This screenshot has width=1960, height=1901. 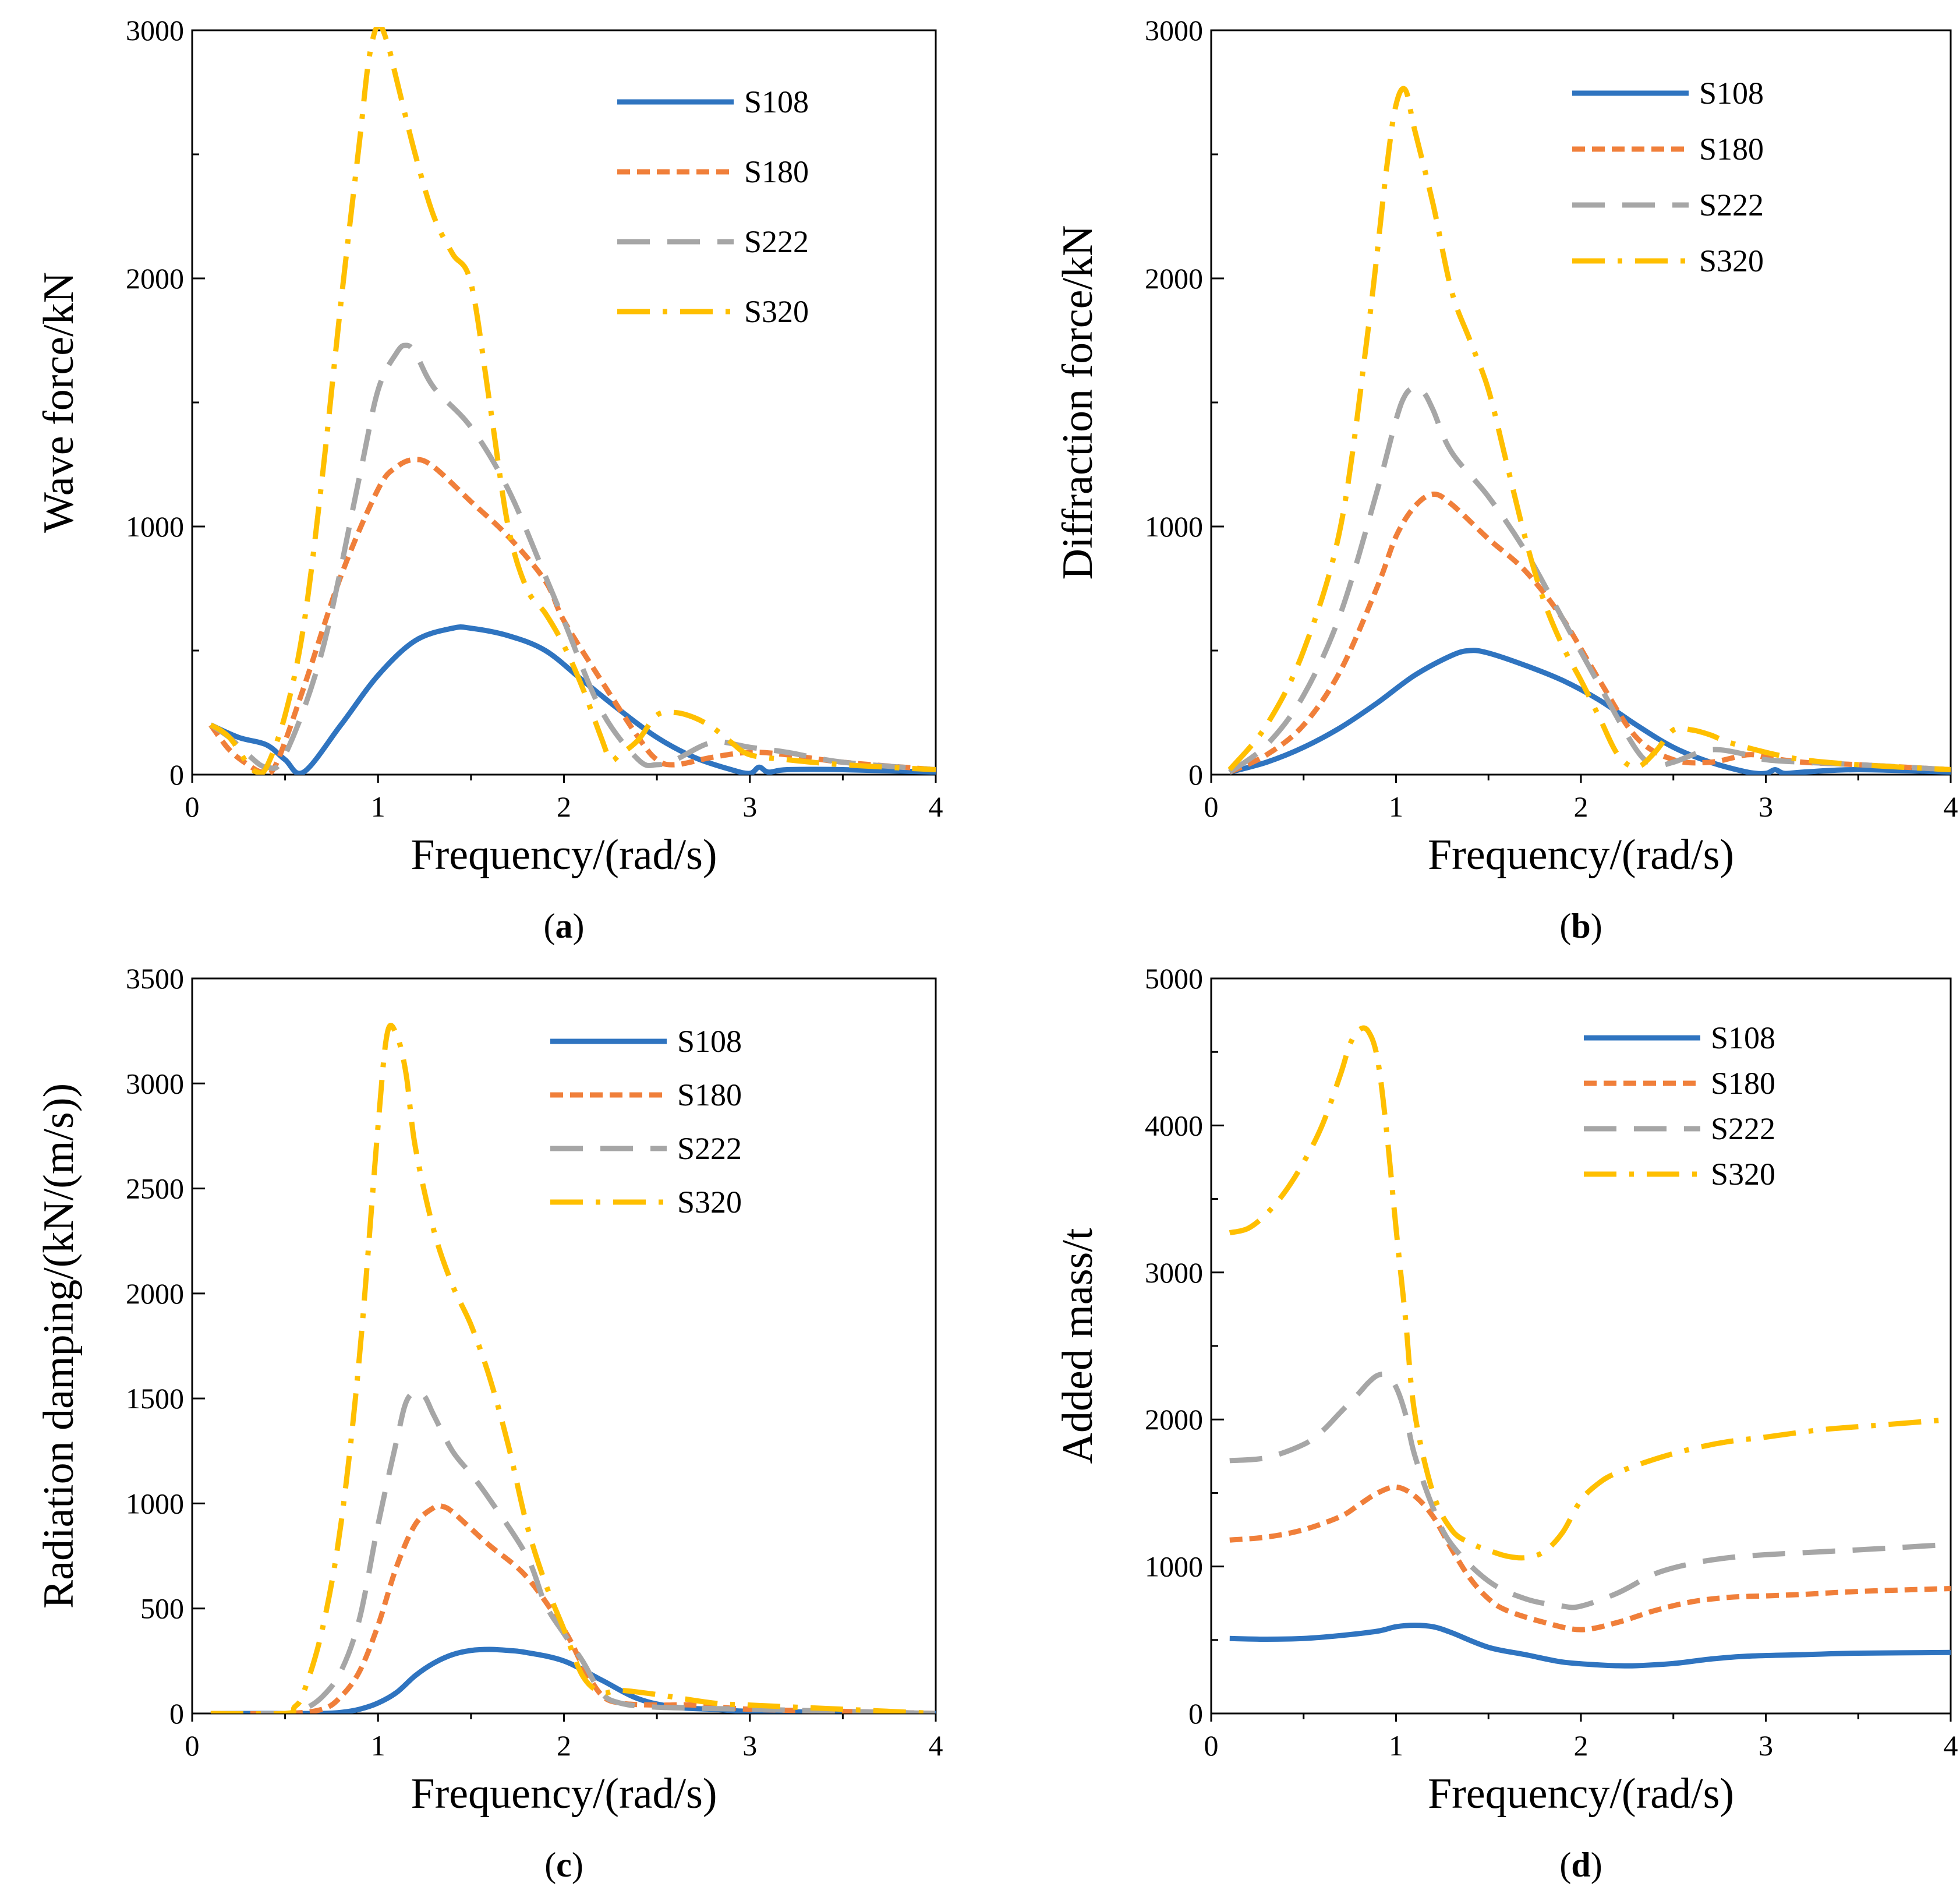 What do you see at coordinates (1078, 402) in the screenshot?
I see `y-axis-title: Diffraction force/kN` at bounding box center [1078, 402].